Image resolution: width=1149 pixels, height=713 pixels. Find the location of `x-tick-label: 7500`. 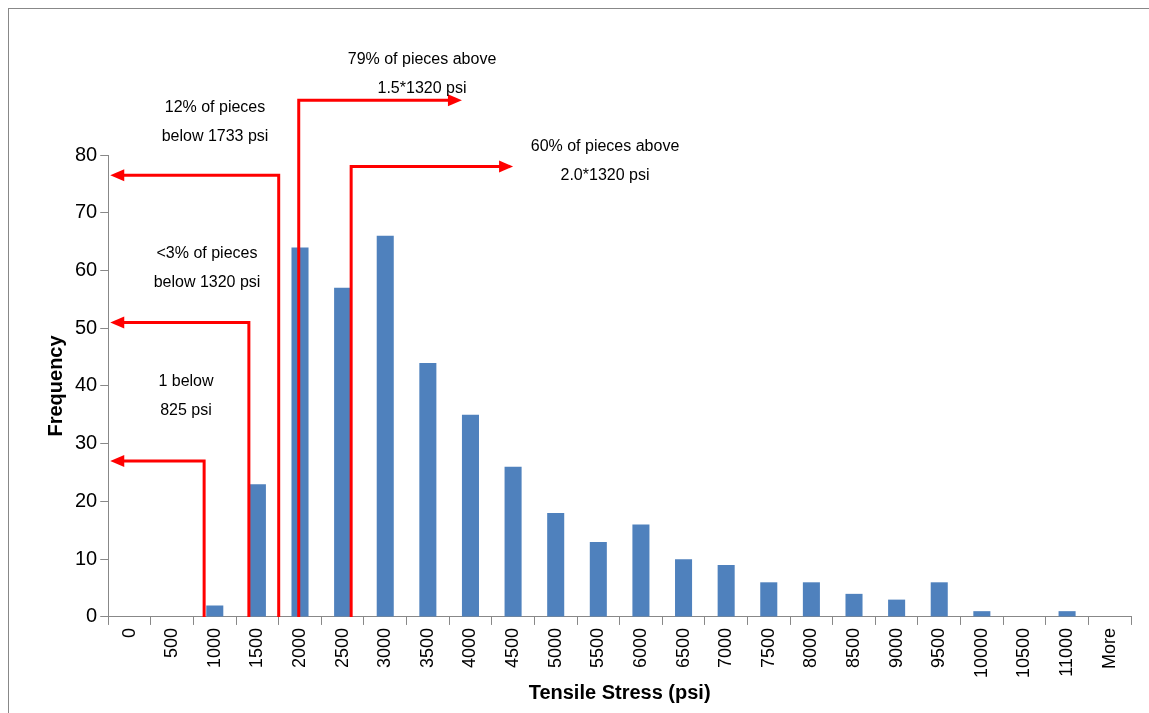

x-tick-label: 7500 is located at coordinates (767, 647).